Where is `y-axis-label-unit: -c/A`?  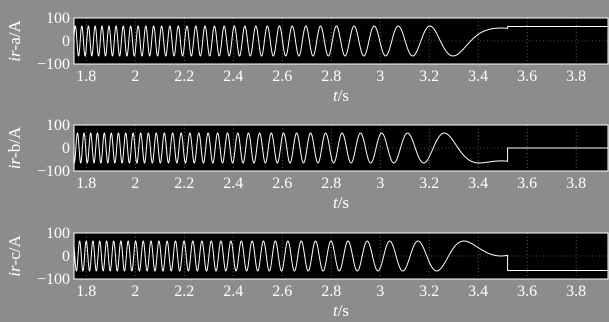 y-axis-label-unit: -c/A is located at coordinates (14, 250).